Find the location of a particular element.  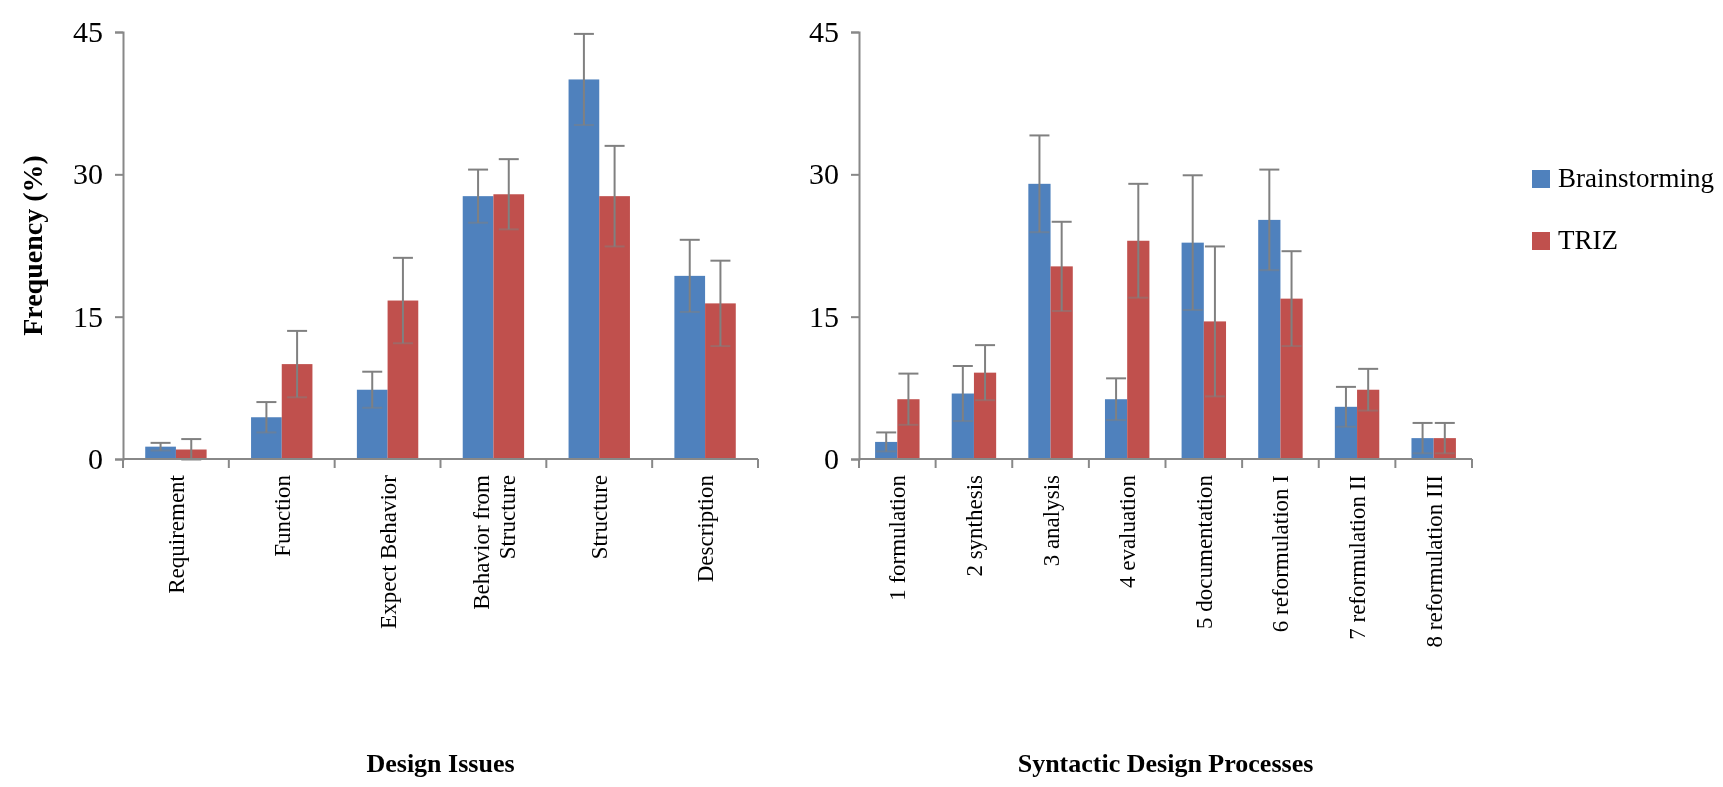

x-tick-label: Expect Behavior is located at coordinates (388, 551).